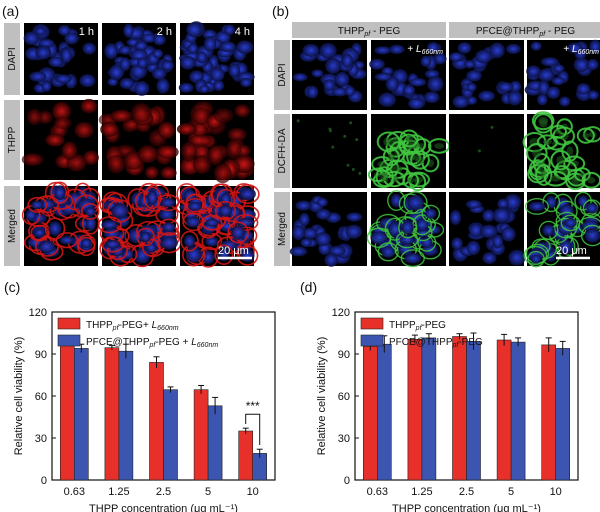 The image size is (600, 512). Describe the element at coordinates (242, 32) in the screenshot. I see `panel-a-time-label: 4 h` at that location.